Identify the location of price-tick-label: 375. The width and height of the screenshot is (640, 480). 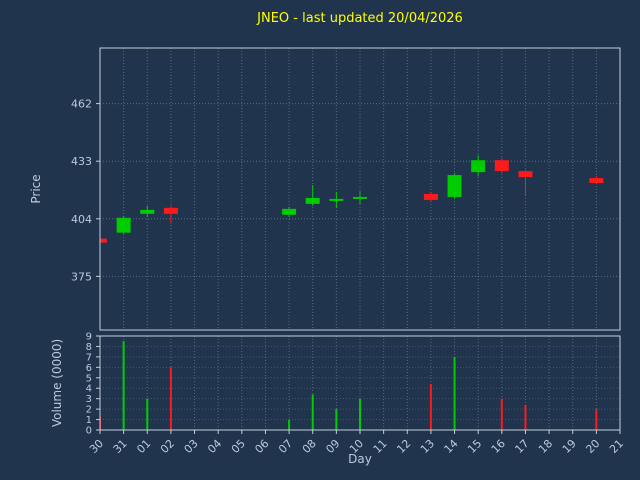
(81, 276).